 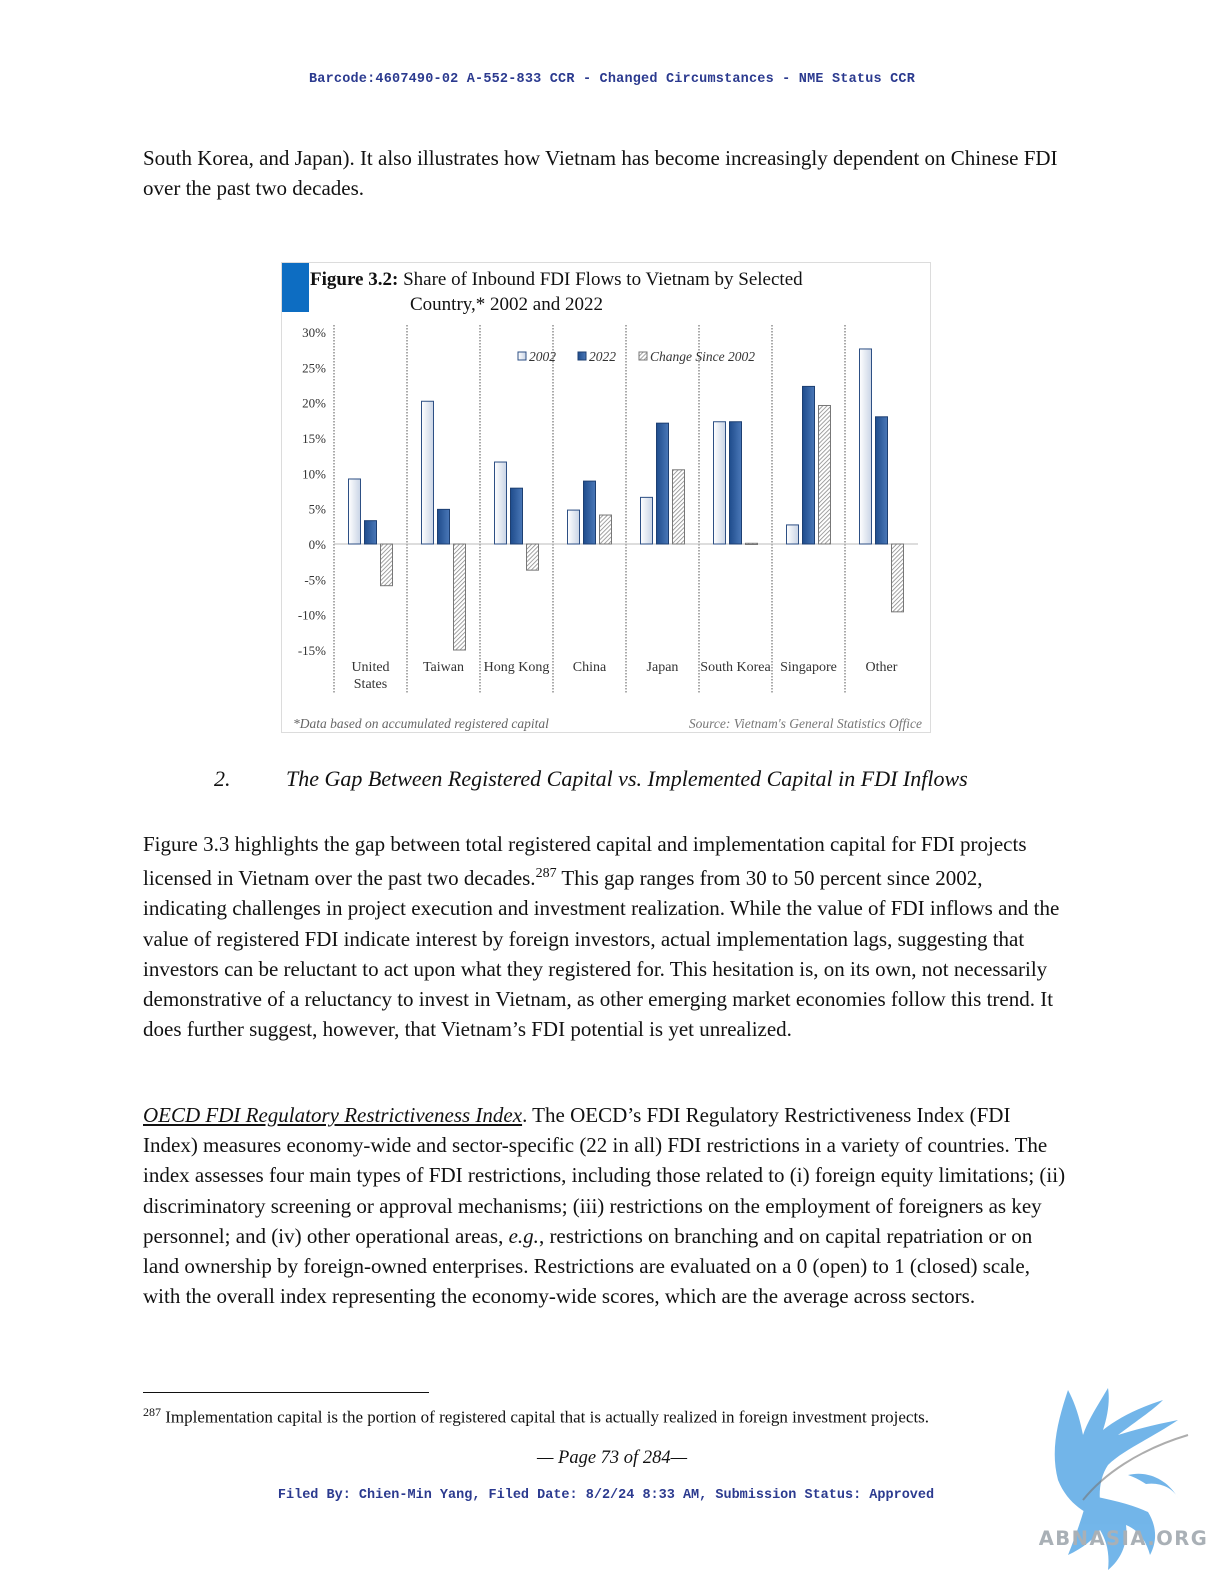 What do you see at coordinates (643, 356) in the screenshot?
I see `legend-swatch-change` at bounding box center [643, 356].